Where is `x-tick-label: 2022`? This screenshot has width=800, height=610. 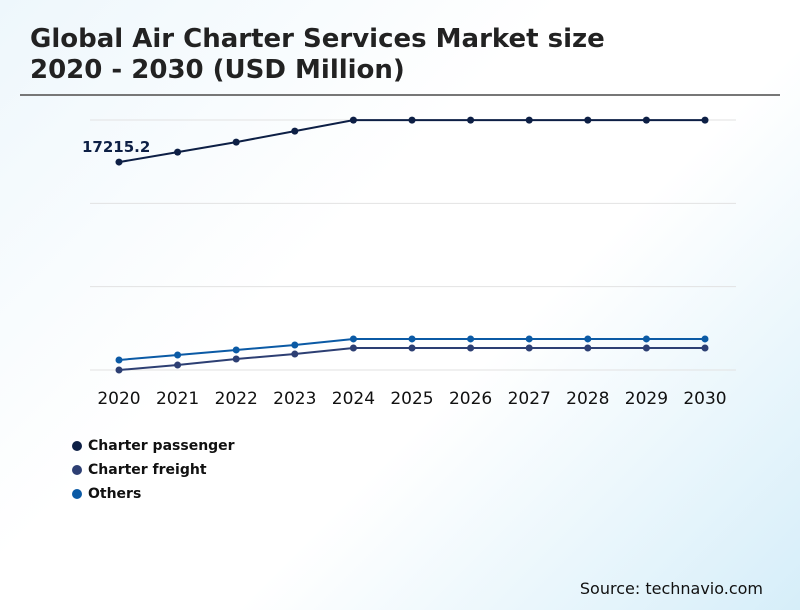 x-tick-label: 2022 is located at coordinates (236, 399).